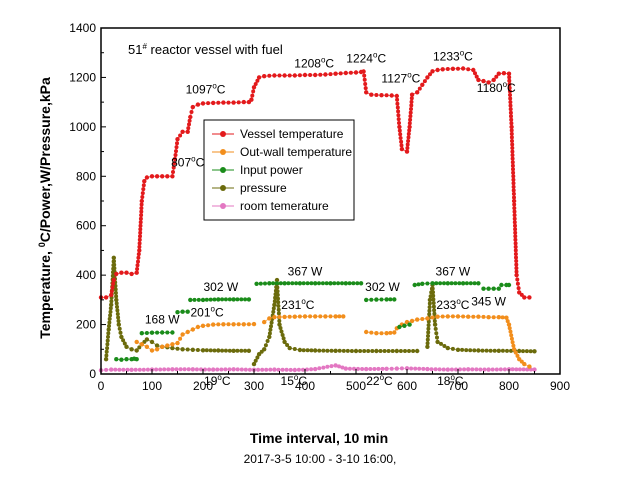 Image resolution: width=640 pixels, height=480 pixels. What do you see at coordinates (203, 386) in the screenshot?
I see `x-tick-label: 200` at bounding box center [203, 386].